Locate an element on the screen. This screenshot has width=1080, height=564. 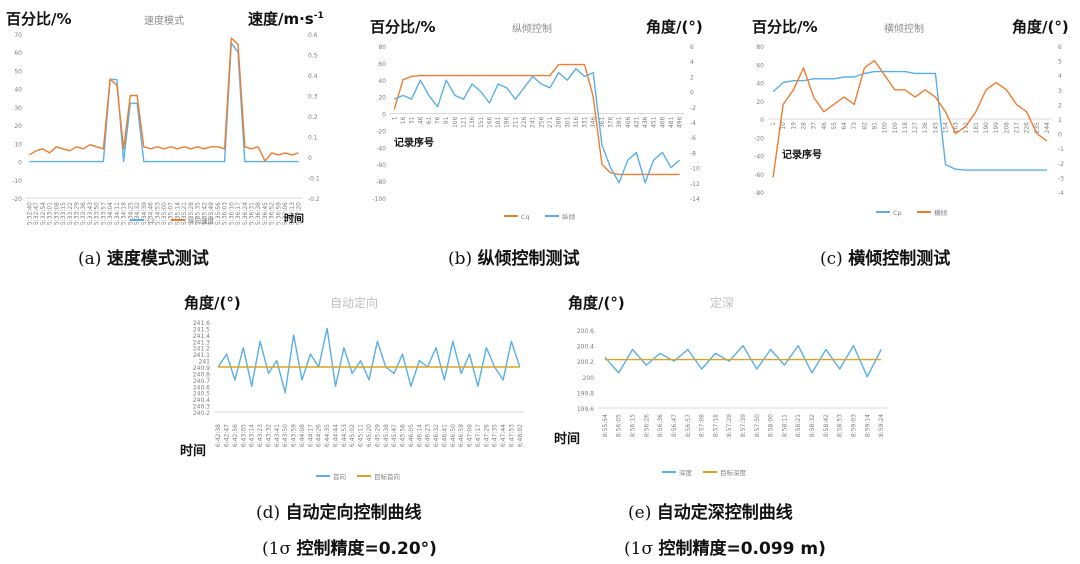
x-tick-label: 6:47:53 is located at coordinates (511, 435).